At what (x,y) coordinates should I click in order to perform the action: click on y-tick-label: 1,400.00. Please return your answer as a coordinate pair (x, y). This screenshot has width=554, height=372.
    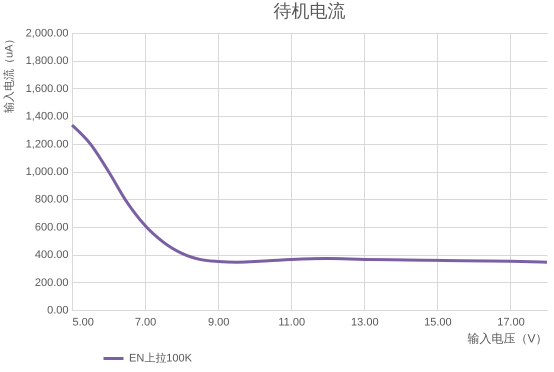
    Looking at the image, I should click on (47, 116).